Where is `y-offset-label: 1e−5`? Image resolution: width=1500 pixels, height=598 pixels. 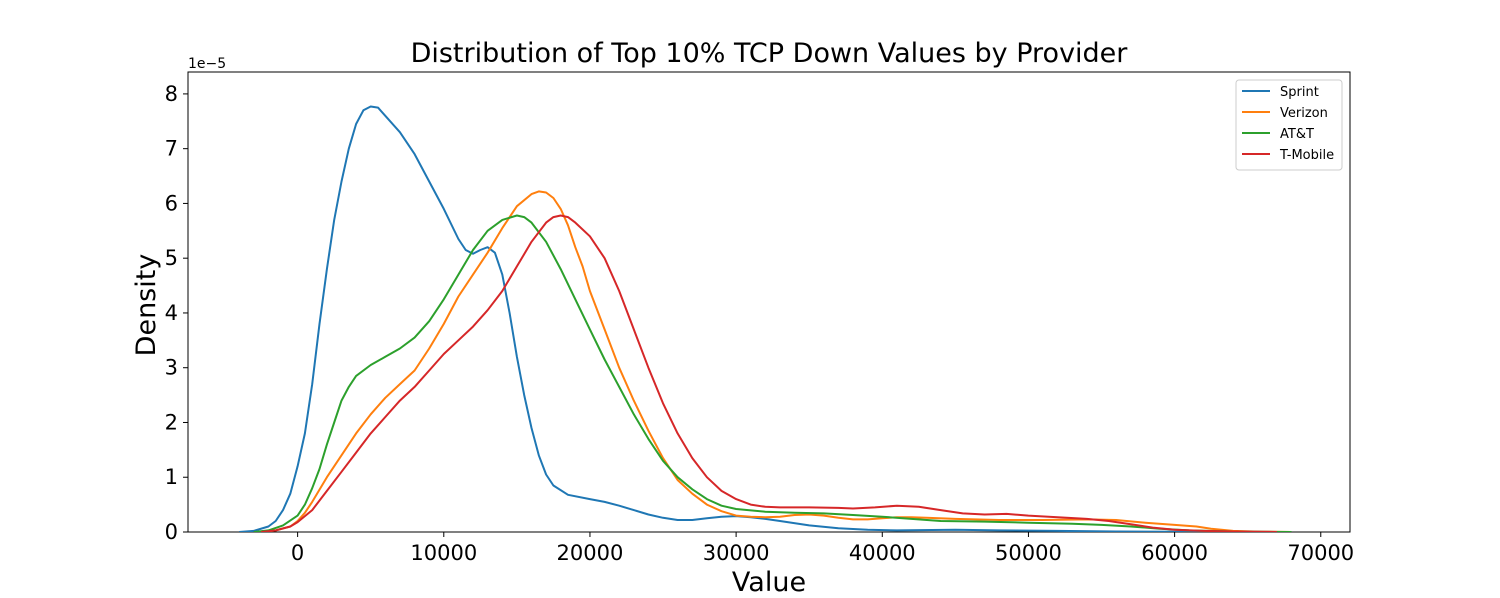 y-offset-label: 1e−5 is located at coordinates (207, 64).